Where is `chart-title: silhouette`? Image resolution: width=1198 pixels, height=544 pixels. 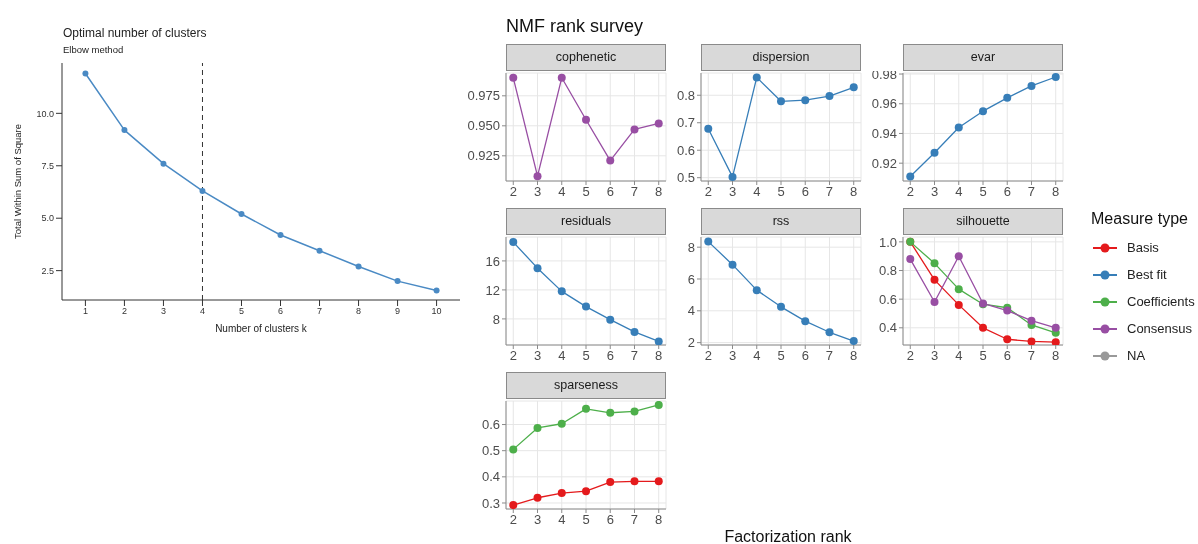
chart-title: silhouette is located at coordinates (983, 221).